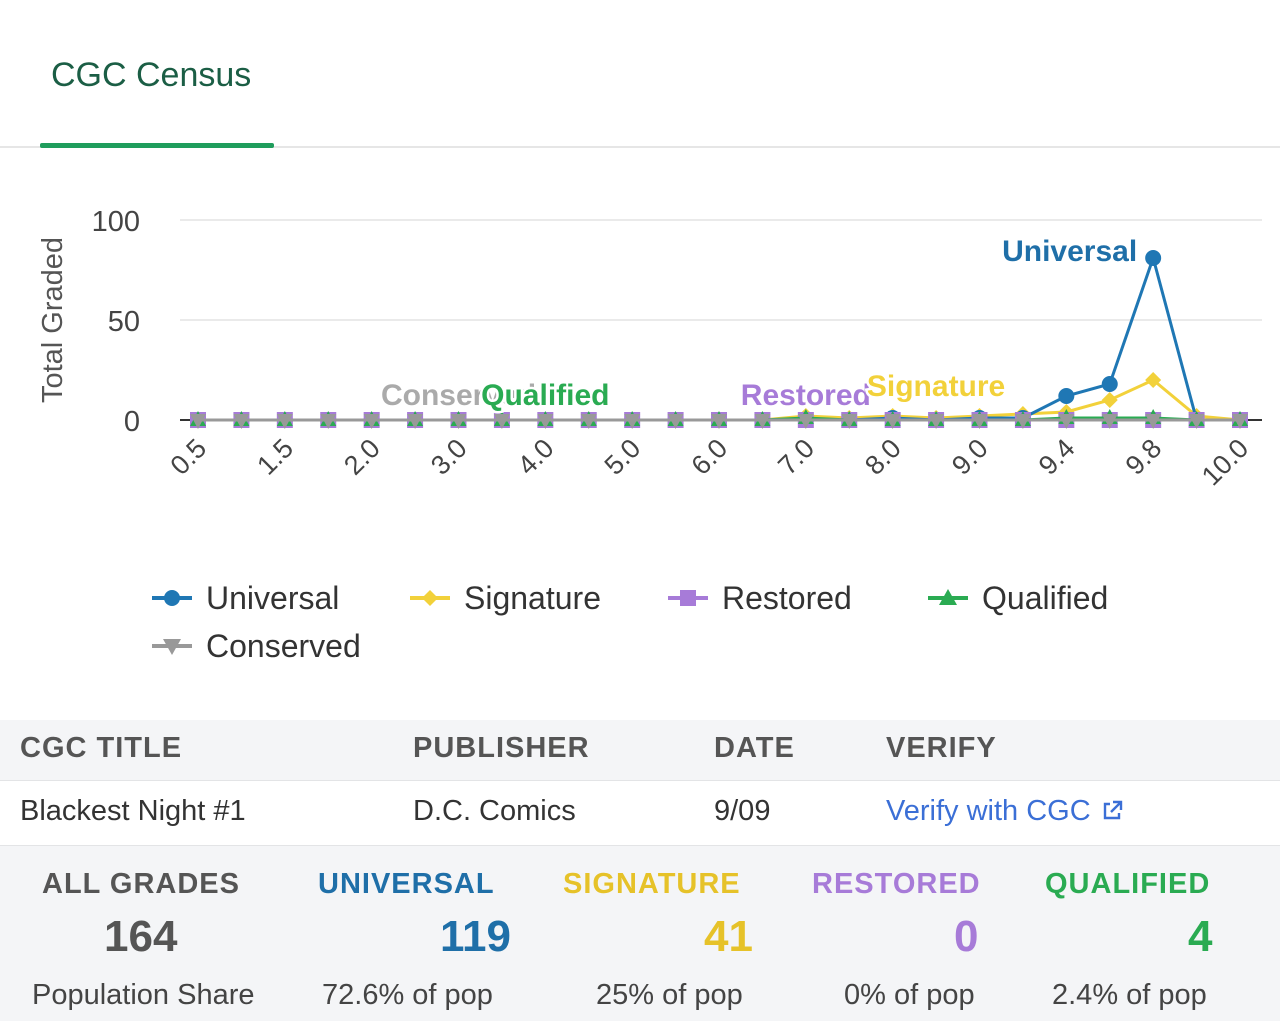 The height and width of the screenshot is (1021, 1280). I want to click on legend-item-qualified: Qualified, so click(1017, 598).